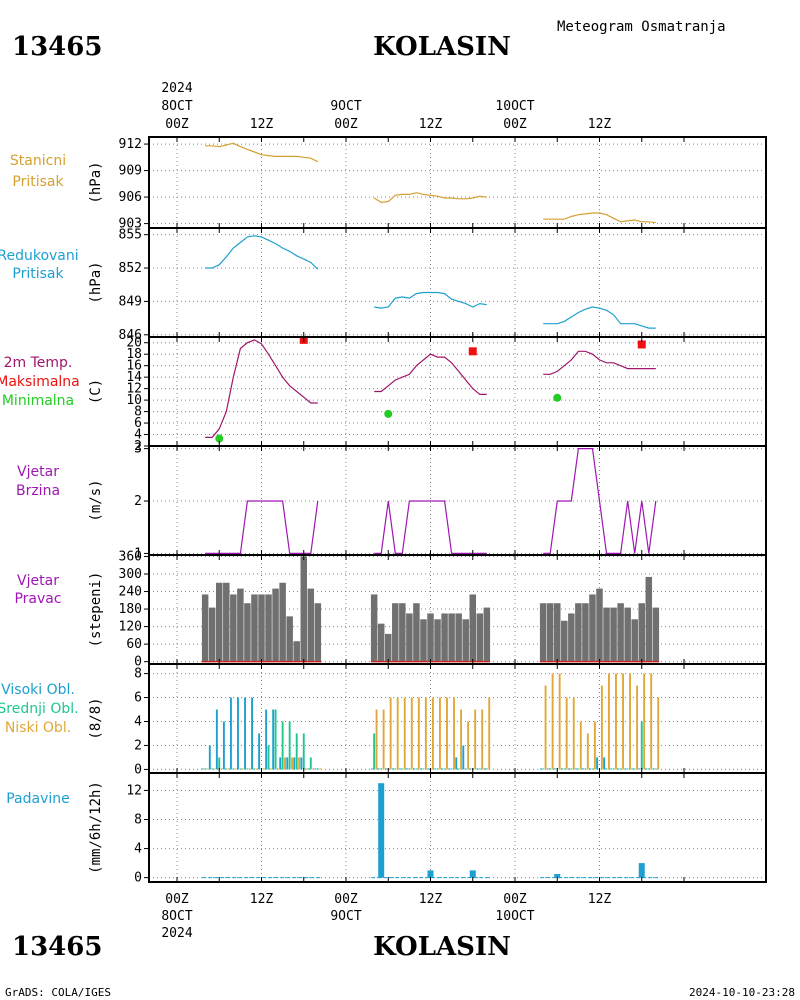  I want to click on precip-bar, so click(381, 830).